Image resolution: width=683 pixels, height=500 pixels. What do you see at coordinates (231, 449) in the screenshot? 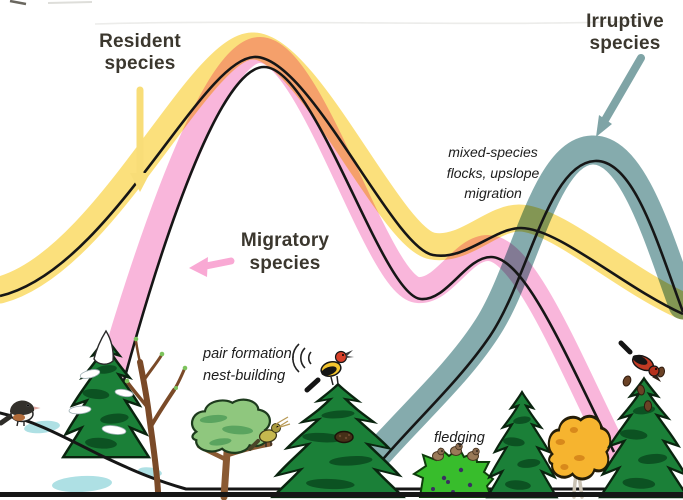
I see `deciduous-tree` at bounding box center [231, 449].